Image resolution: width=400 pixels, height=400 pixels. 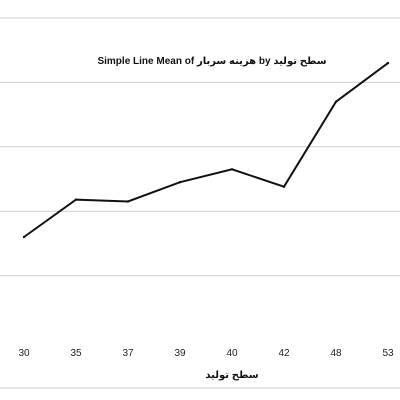 I want to click on x-tick-label: 40, so click(x=232, y=353).